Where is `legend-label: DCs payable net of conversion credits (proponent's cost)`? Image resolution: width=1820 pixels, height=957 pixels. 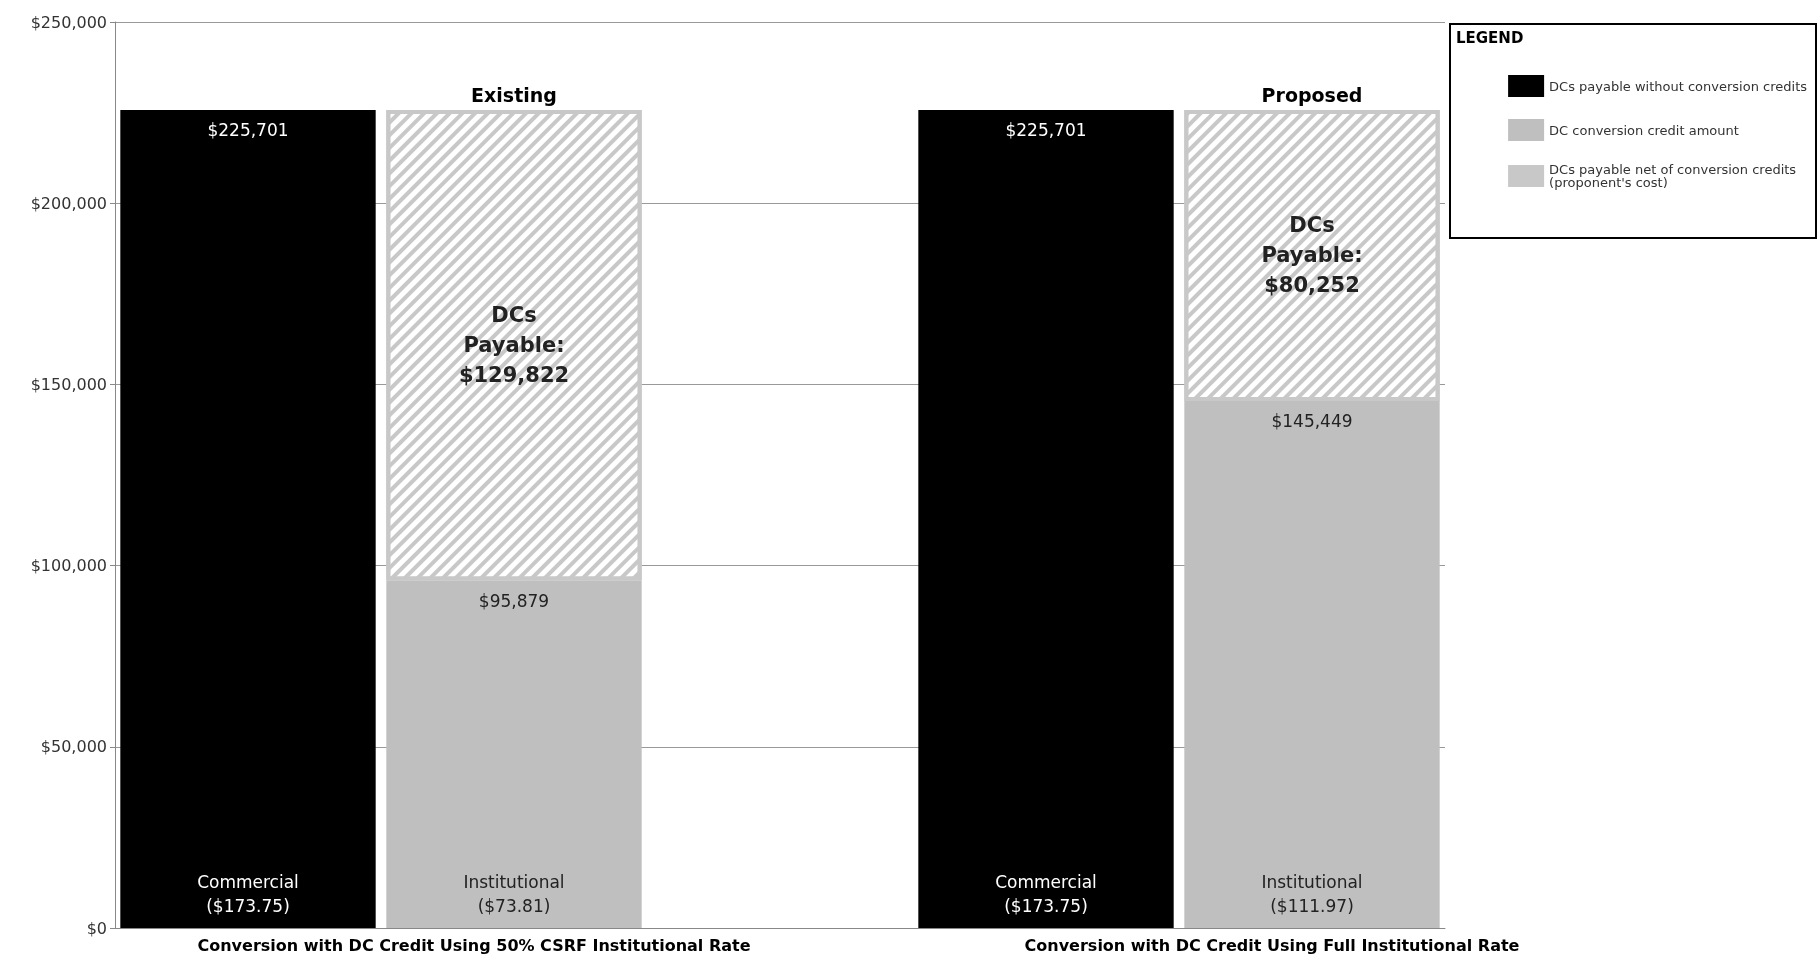 legend-label: DCs payable net of conversion credits (proponent's cost) is located at coordinates (1675, 176).